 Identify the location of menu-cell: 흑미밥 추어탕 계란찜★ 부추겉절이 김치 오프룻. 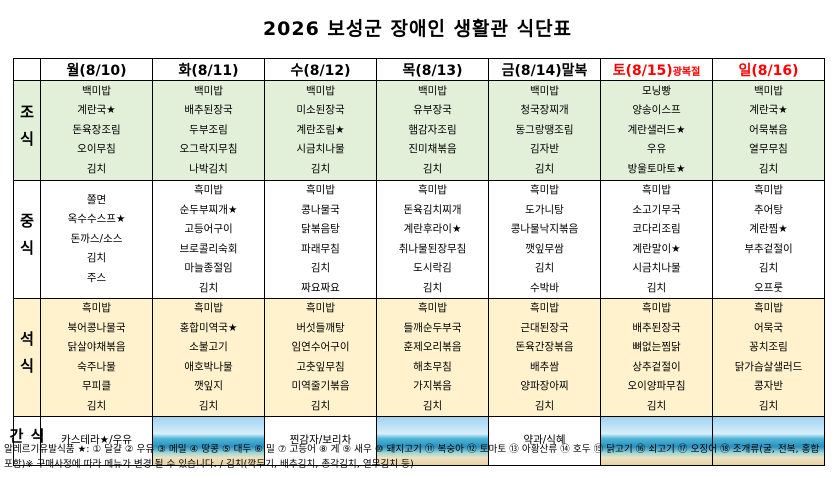
(768, 239).